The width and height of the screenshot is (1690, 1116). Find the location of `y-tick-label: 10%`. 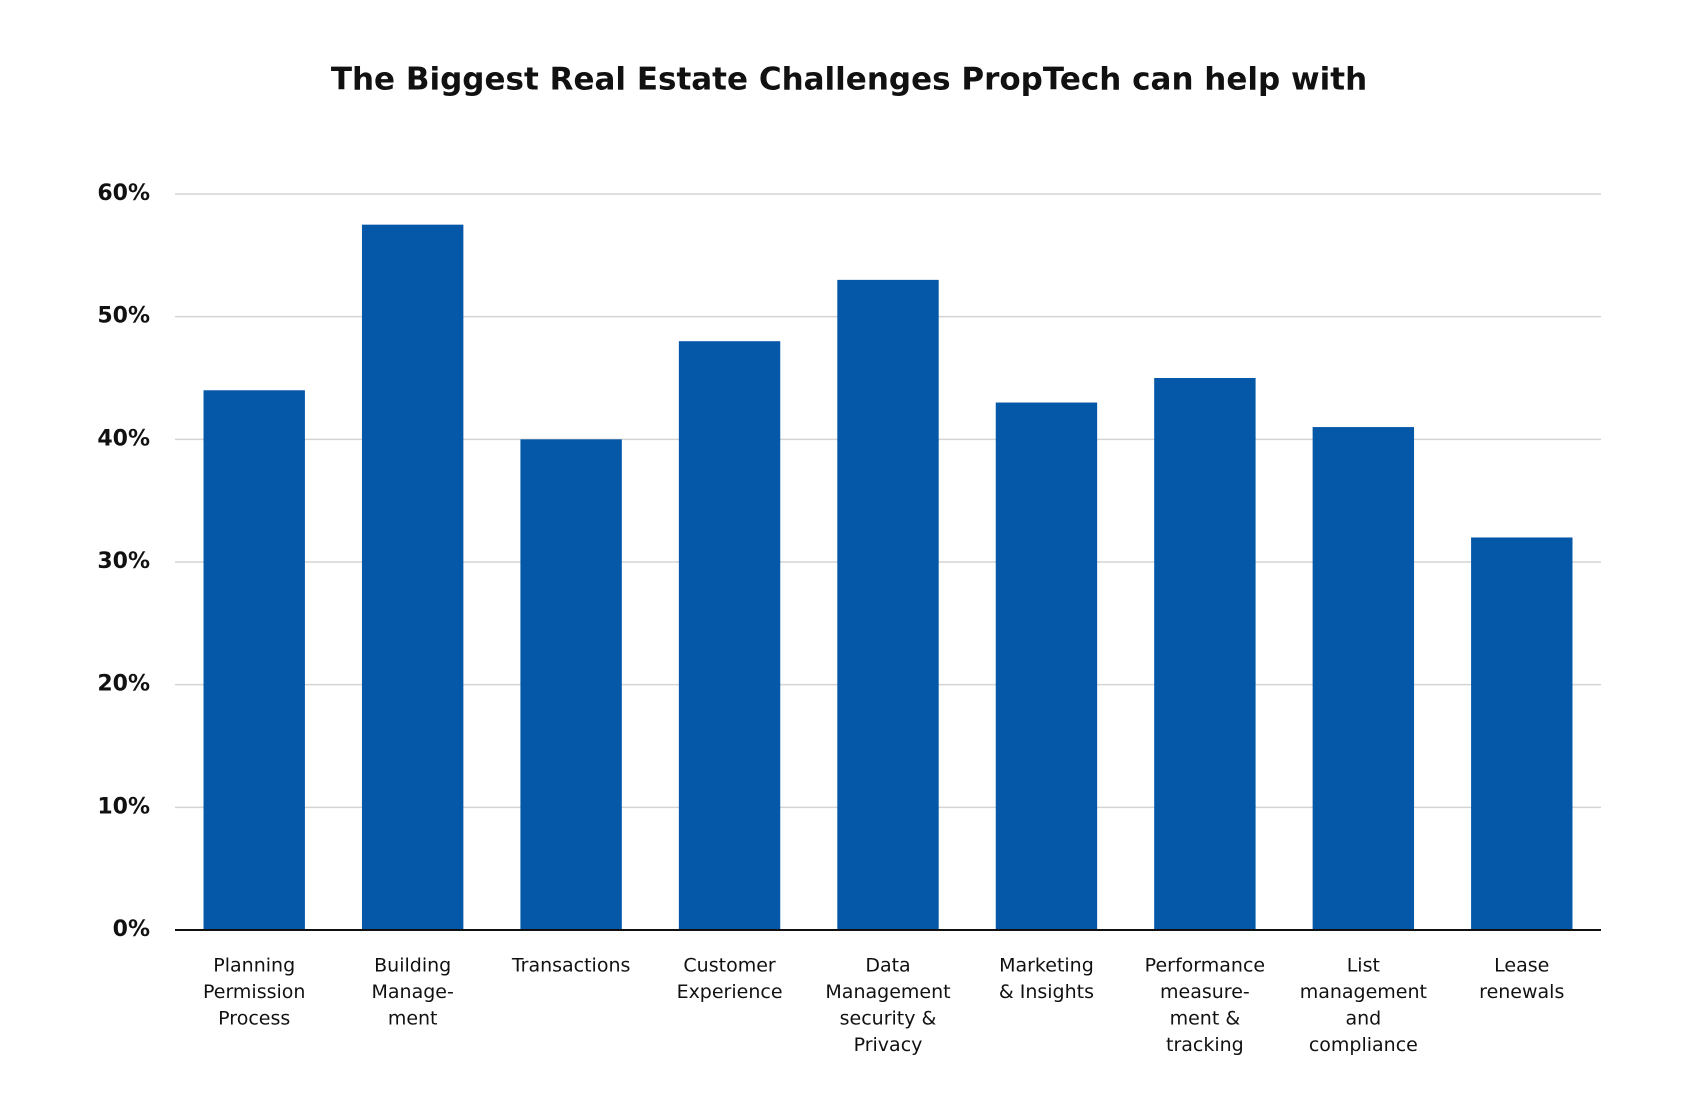

y-tick-label: 10% is located at coordinates (123, 806).